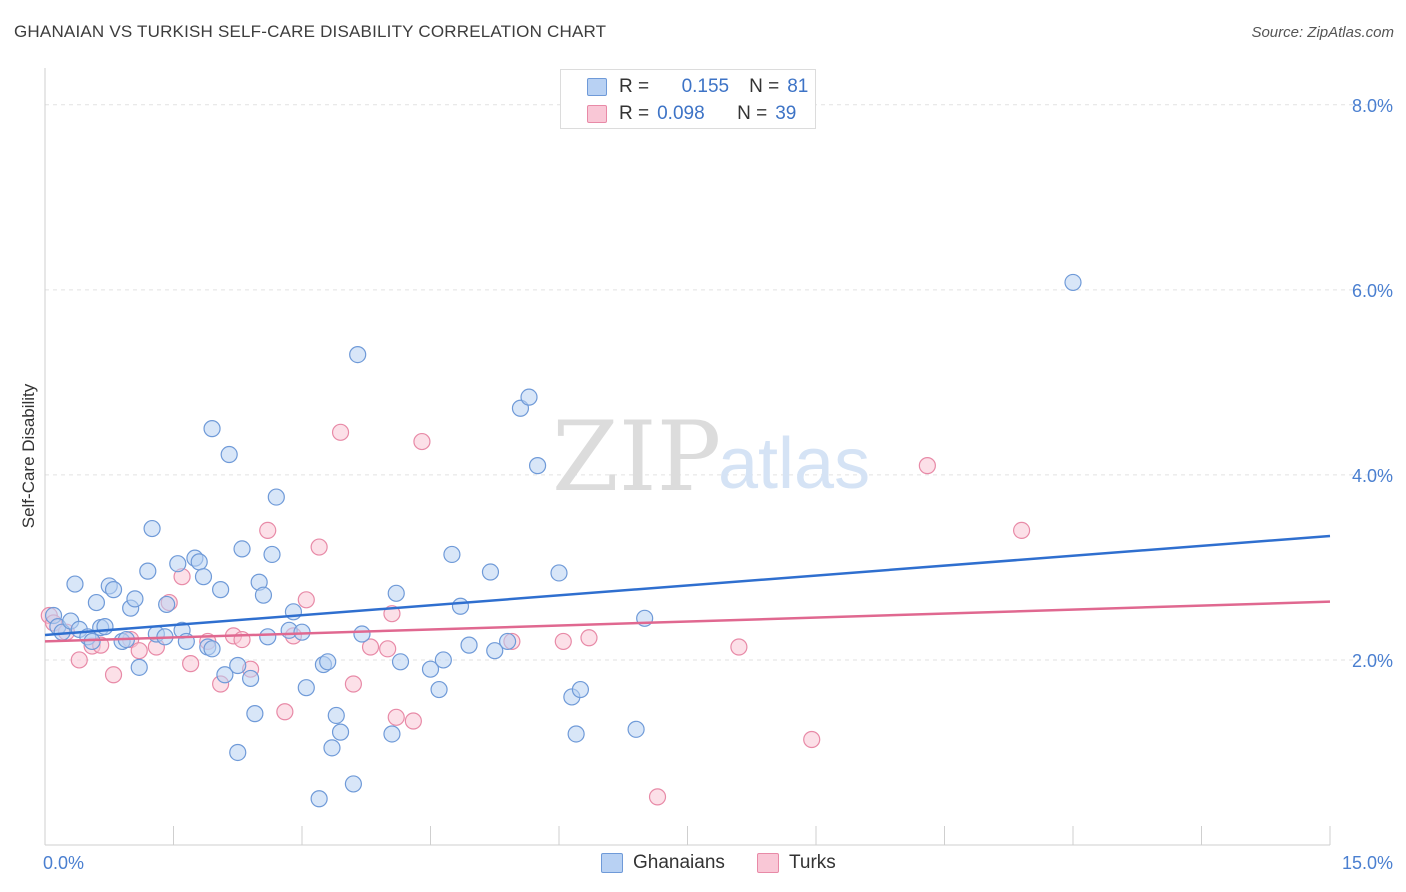  What do you see at coordinates (786, 113) in the screenshot?
I see `n-value: 39` at bounding box center [786, 113].